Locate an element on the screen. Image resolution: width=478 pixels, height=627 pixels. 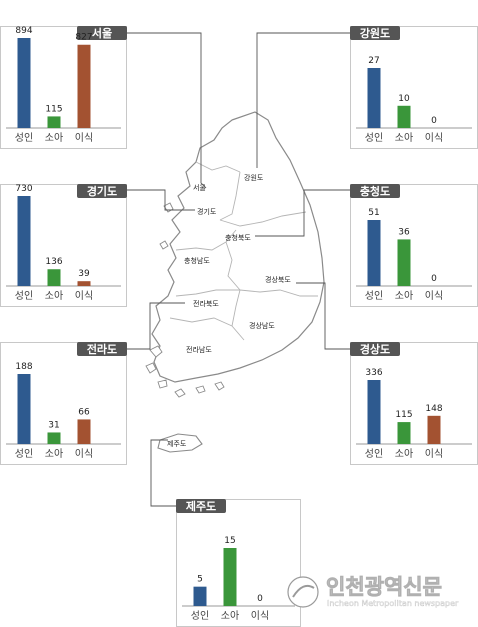
panel-tab-jeolla is located at coordinates (102, 349).